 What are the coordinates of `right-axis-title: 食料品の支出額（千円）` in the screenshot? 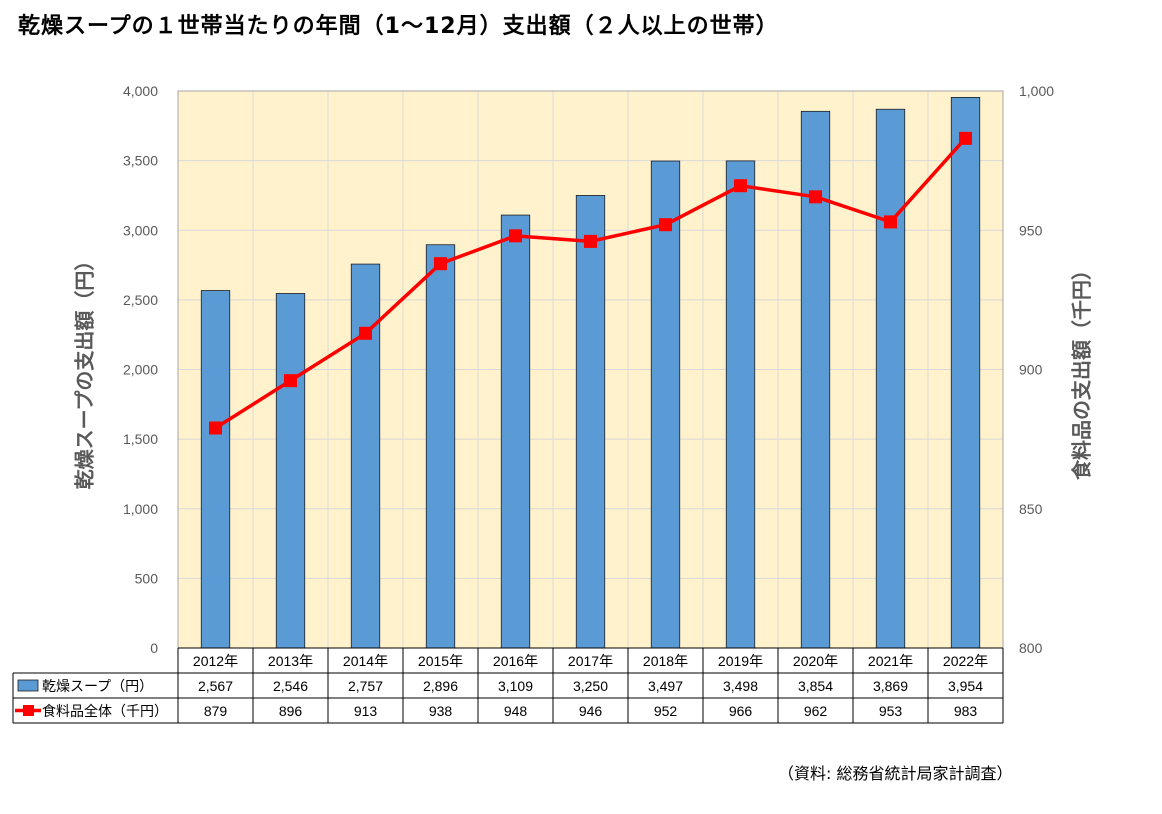 It's located at (1082, 370).